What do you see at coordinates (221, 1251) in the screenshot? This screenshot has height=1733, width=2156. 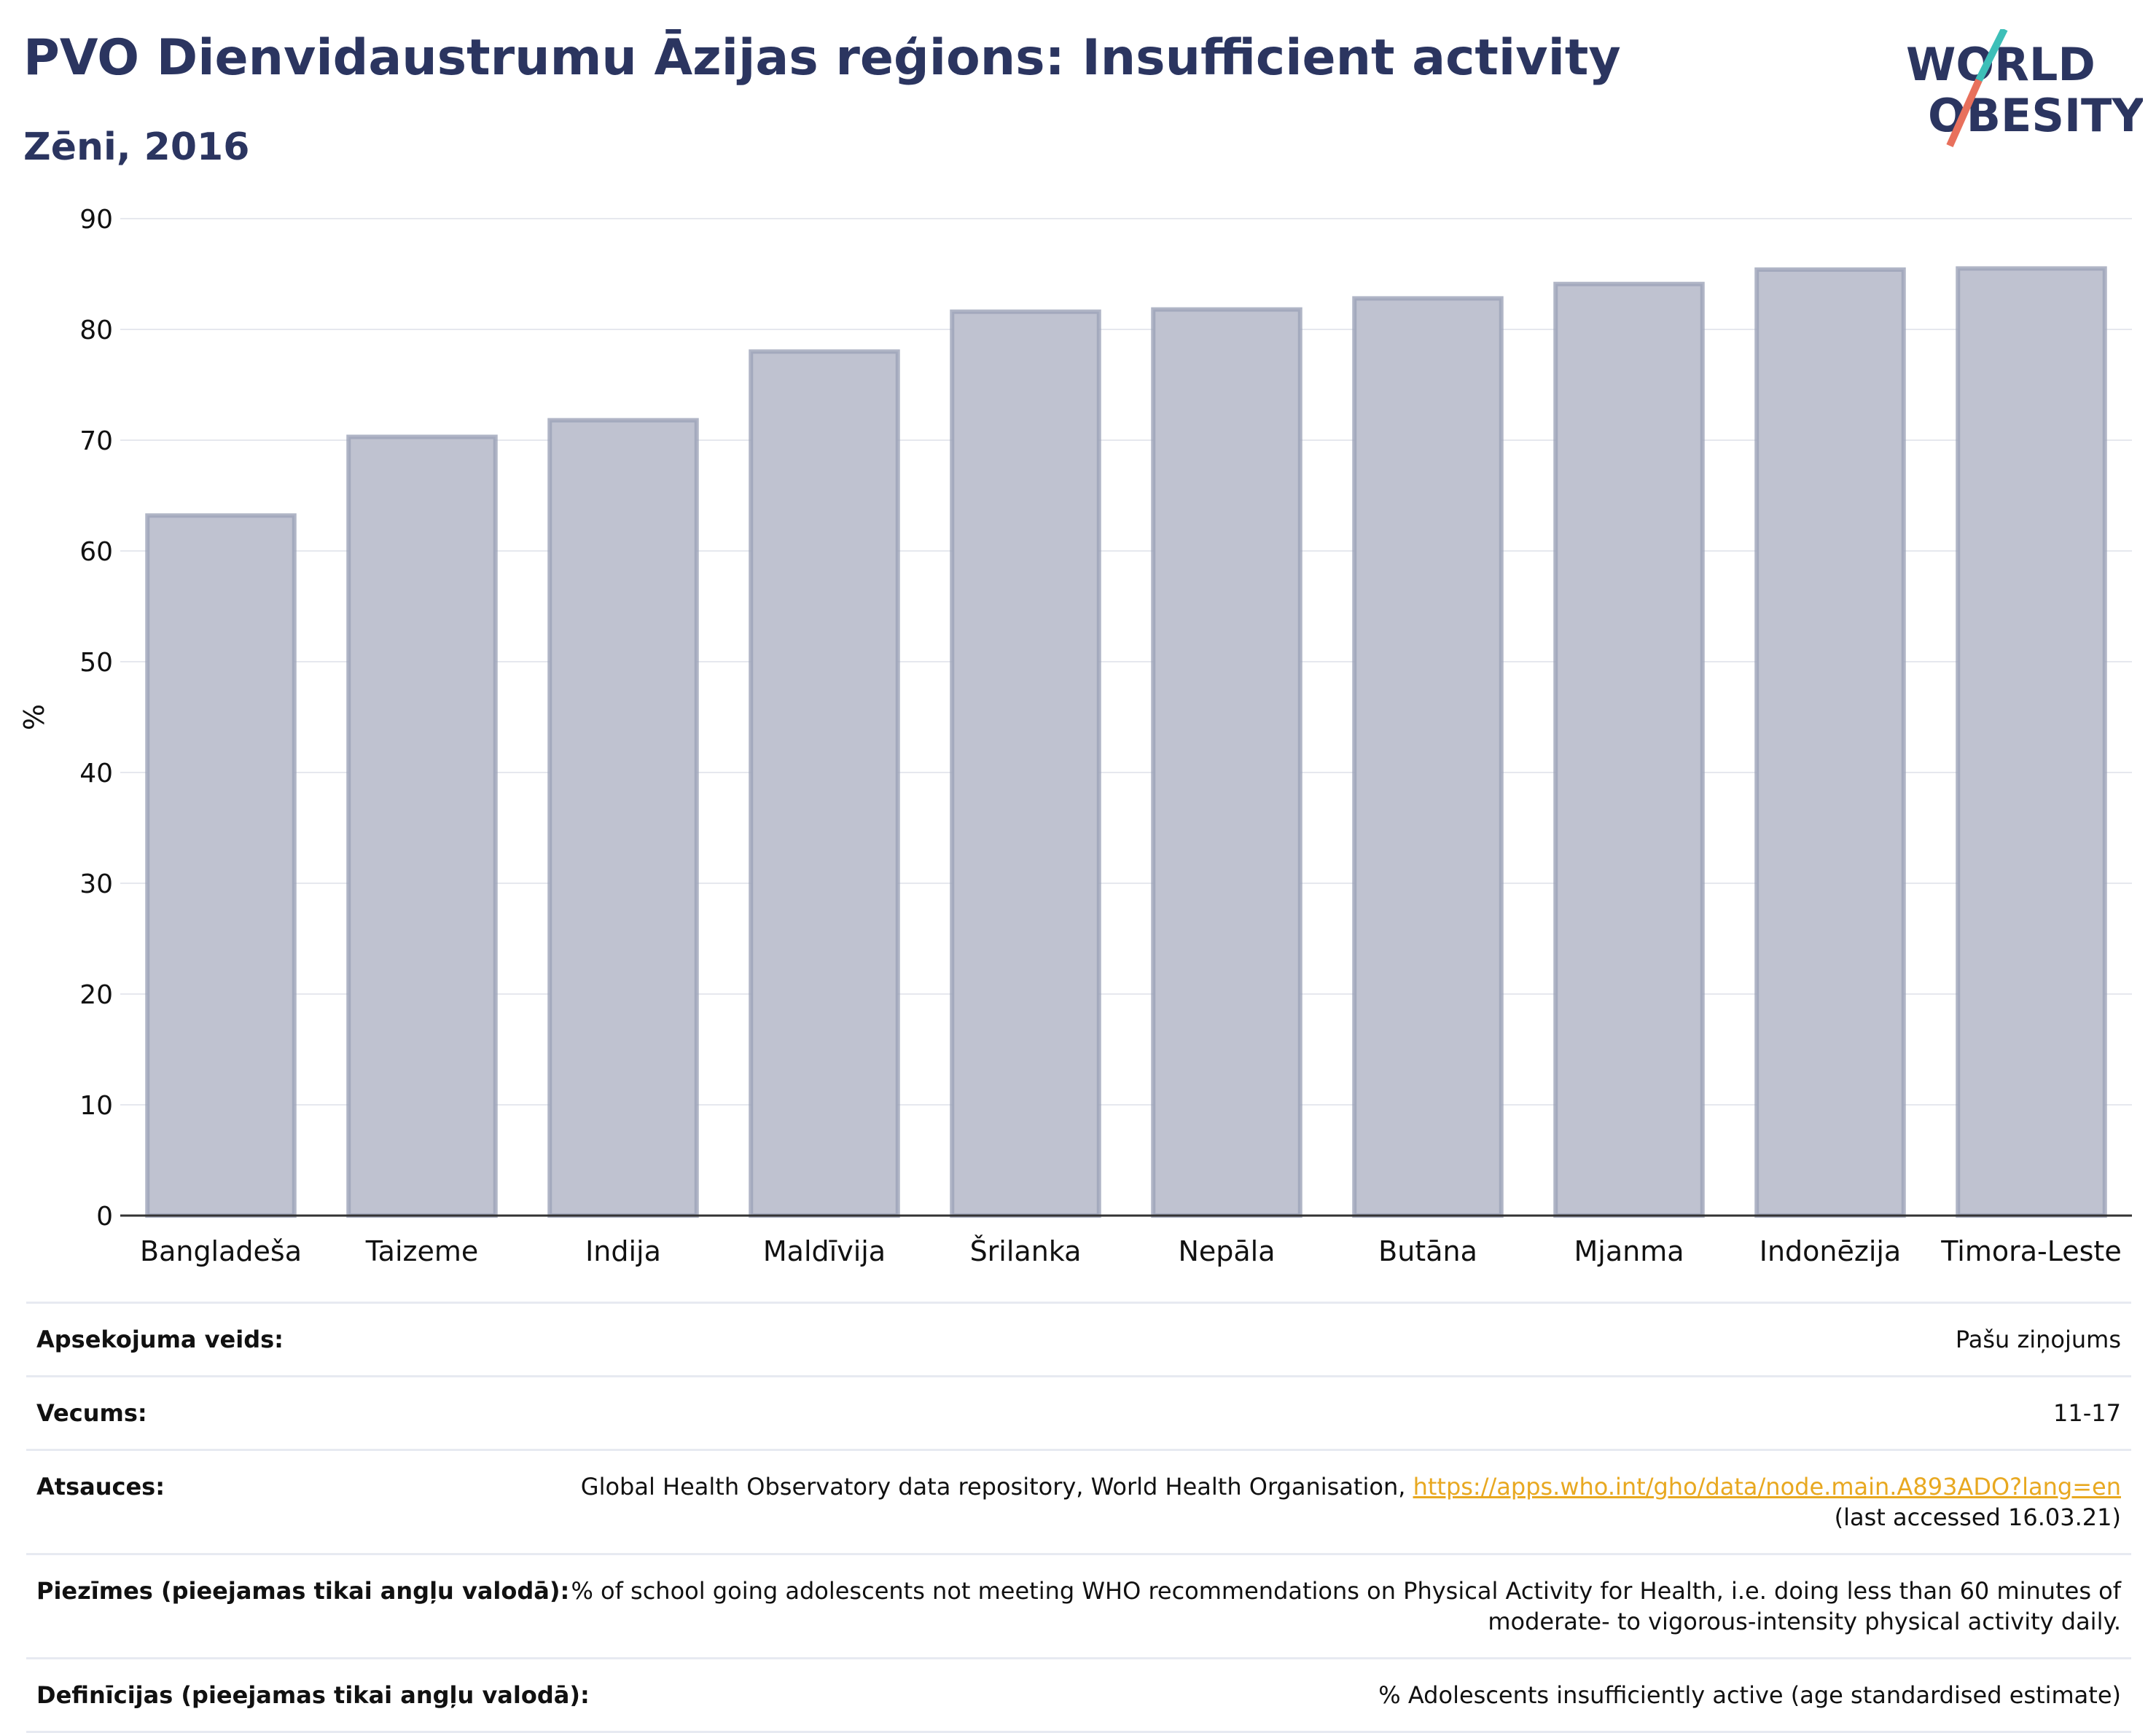 I see `x-tick-label: Bangladeša` at bounding box center [221, 1251].